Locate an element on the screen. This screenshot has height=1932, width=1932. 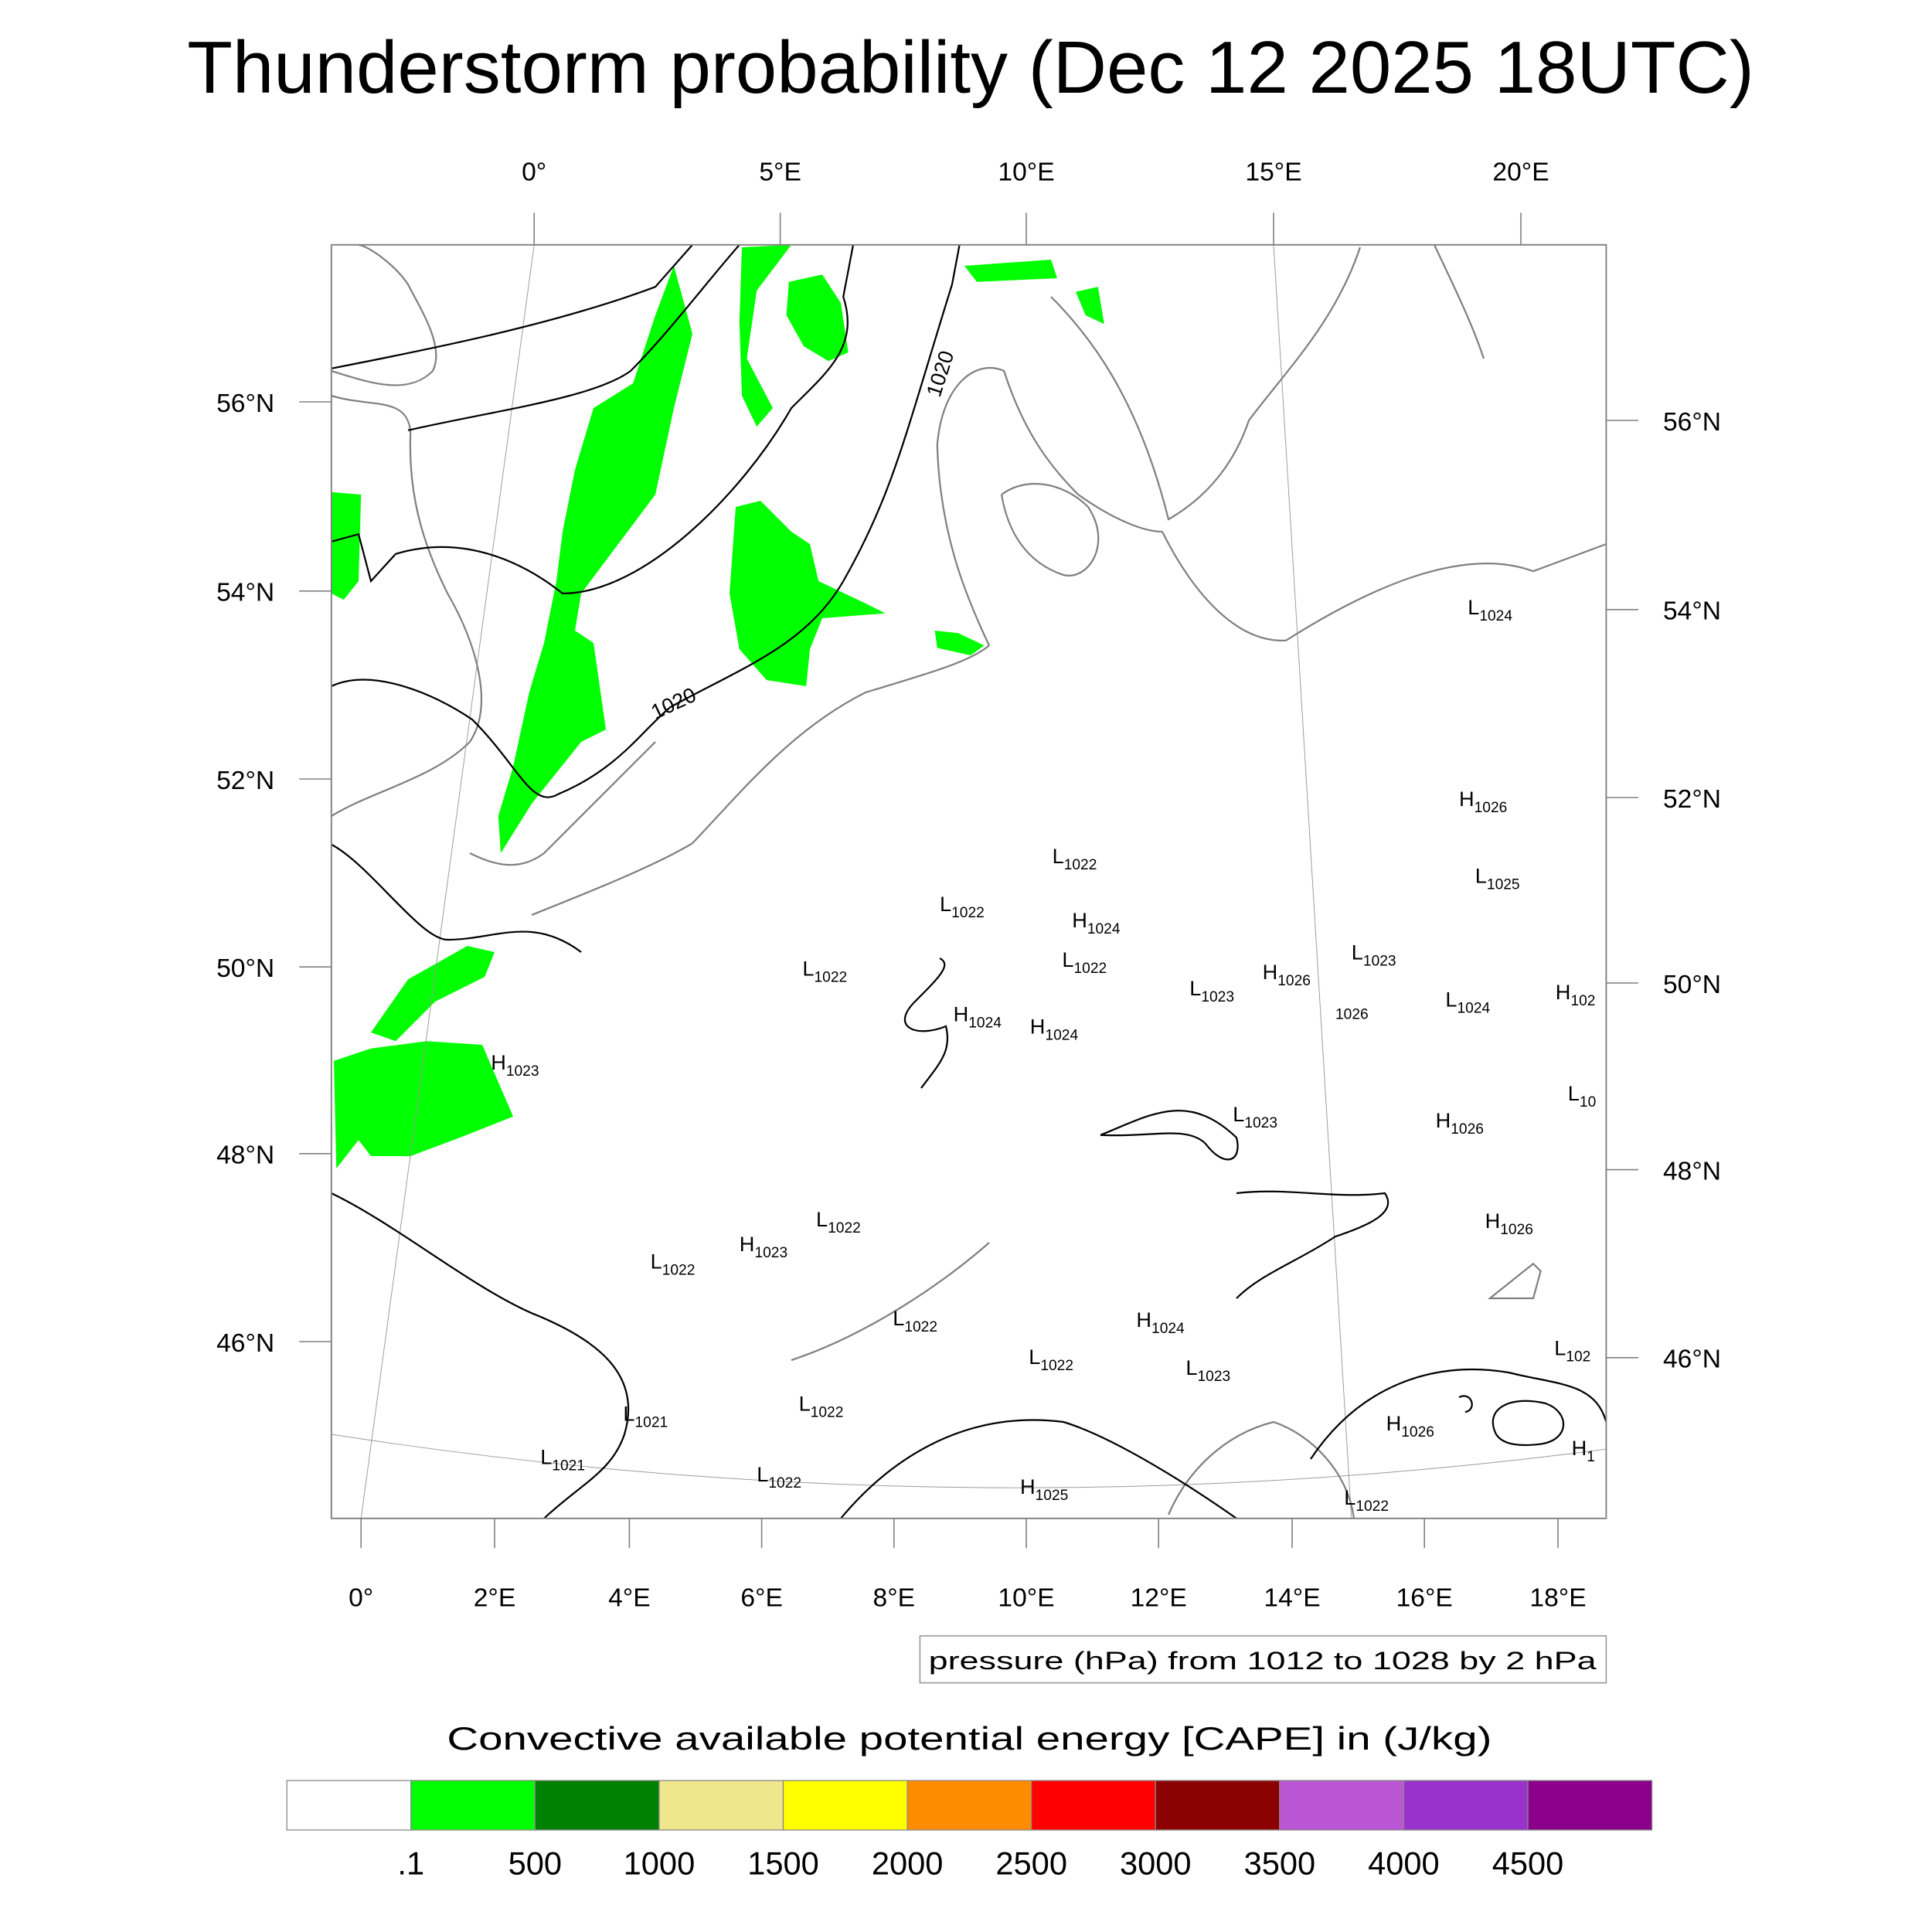
low-pressure-label: L1025 is located at coordinates (1497, 878).